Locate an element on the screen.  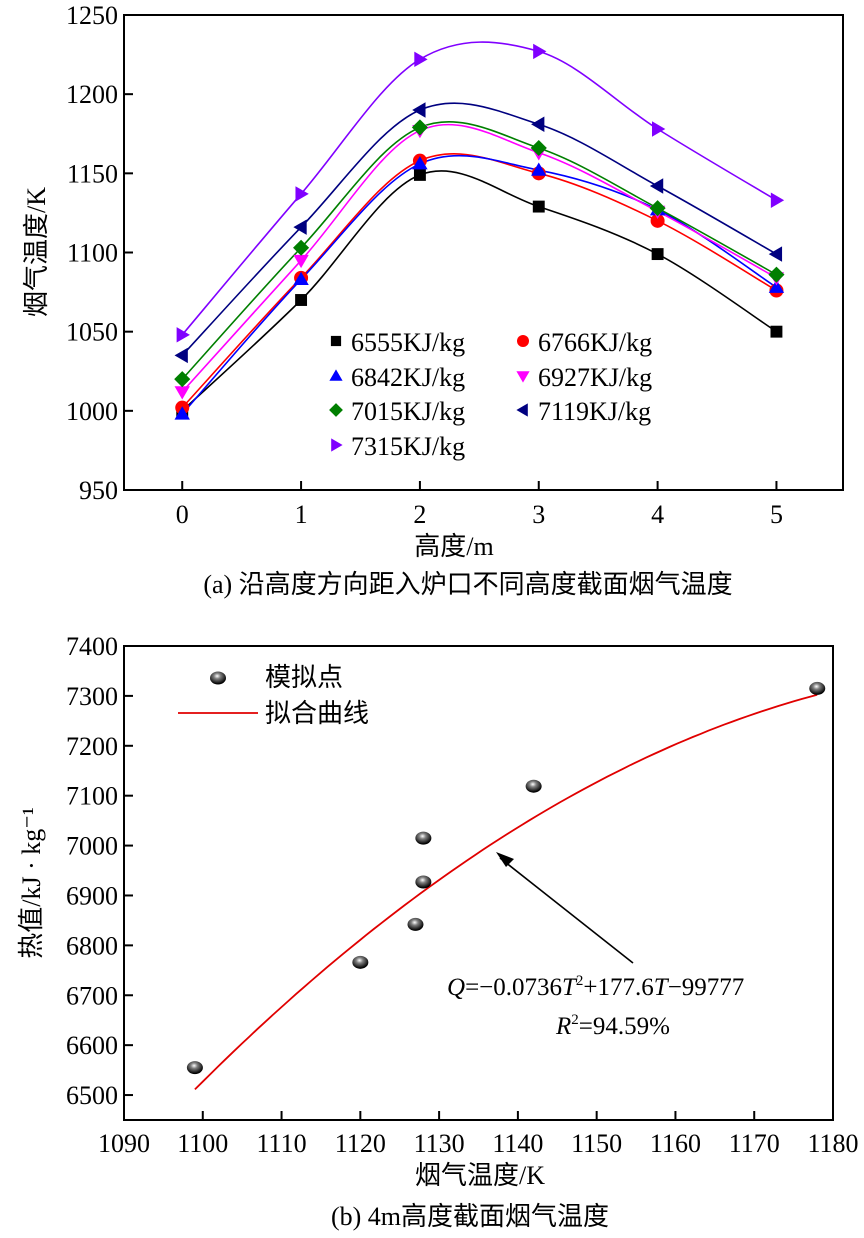
caption-a: (a) 沿高度方向距入炉口不同高度截面烟气温度 is located at coordinates (467, 584).